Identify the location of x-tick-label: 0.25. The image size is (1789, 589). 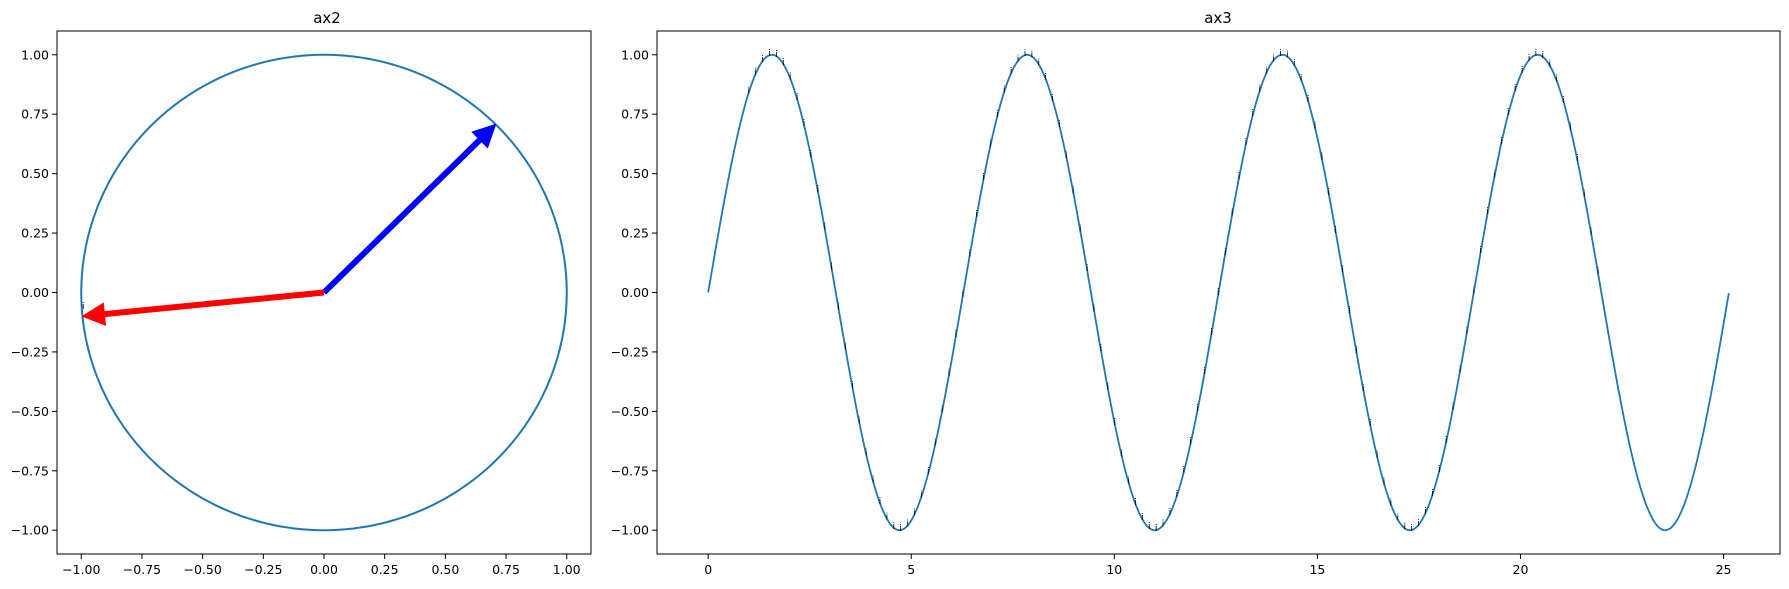
(385, 569).